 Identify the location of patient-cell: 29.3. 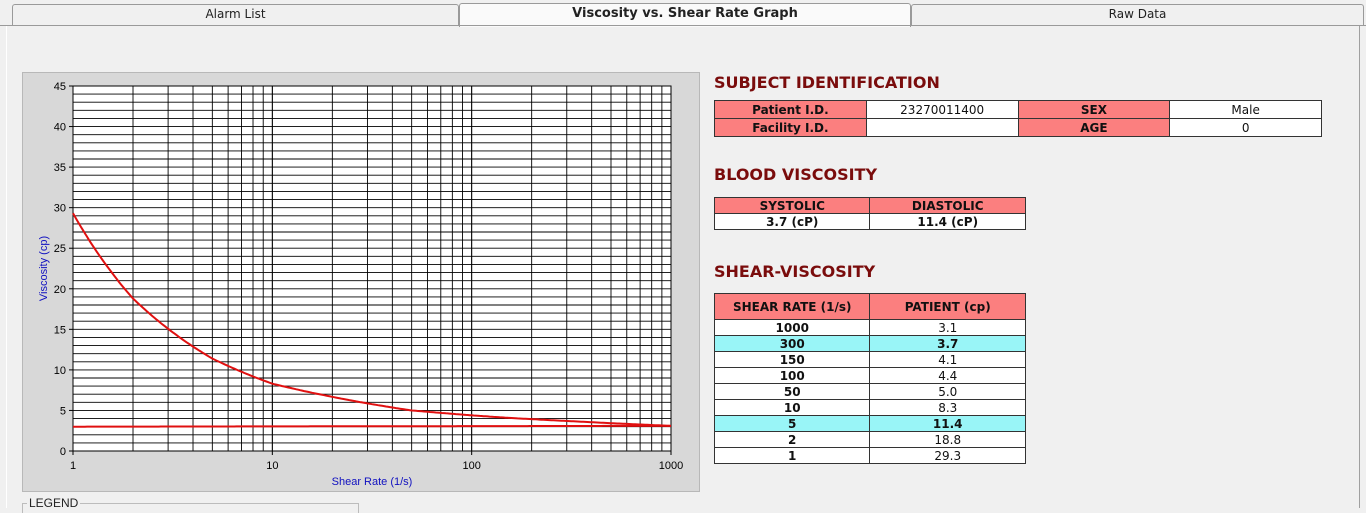
(947, 455).